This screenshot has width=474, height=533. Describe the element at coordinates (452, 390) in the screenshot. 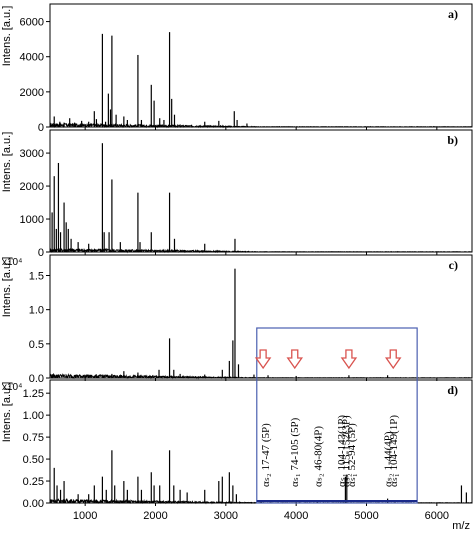

I see `panel-label: d)` at that location.